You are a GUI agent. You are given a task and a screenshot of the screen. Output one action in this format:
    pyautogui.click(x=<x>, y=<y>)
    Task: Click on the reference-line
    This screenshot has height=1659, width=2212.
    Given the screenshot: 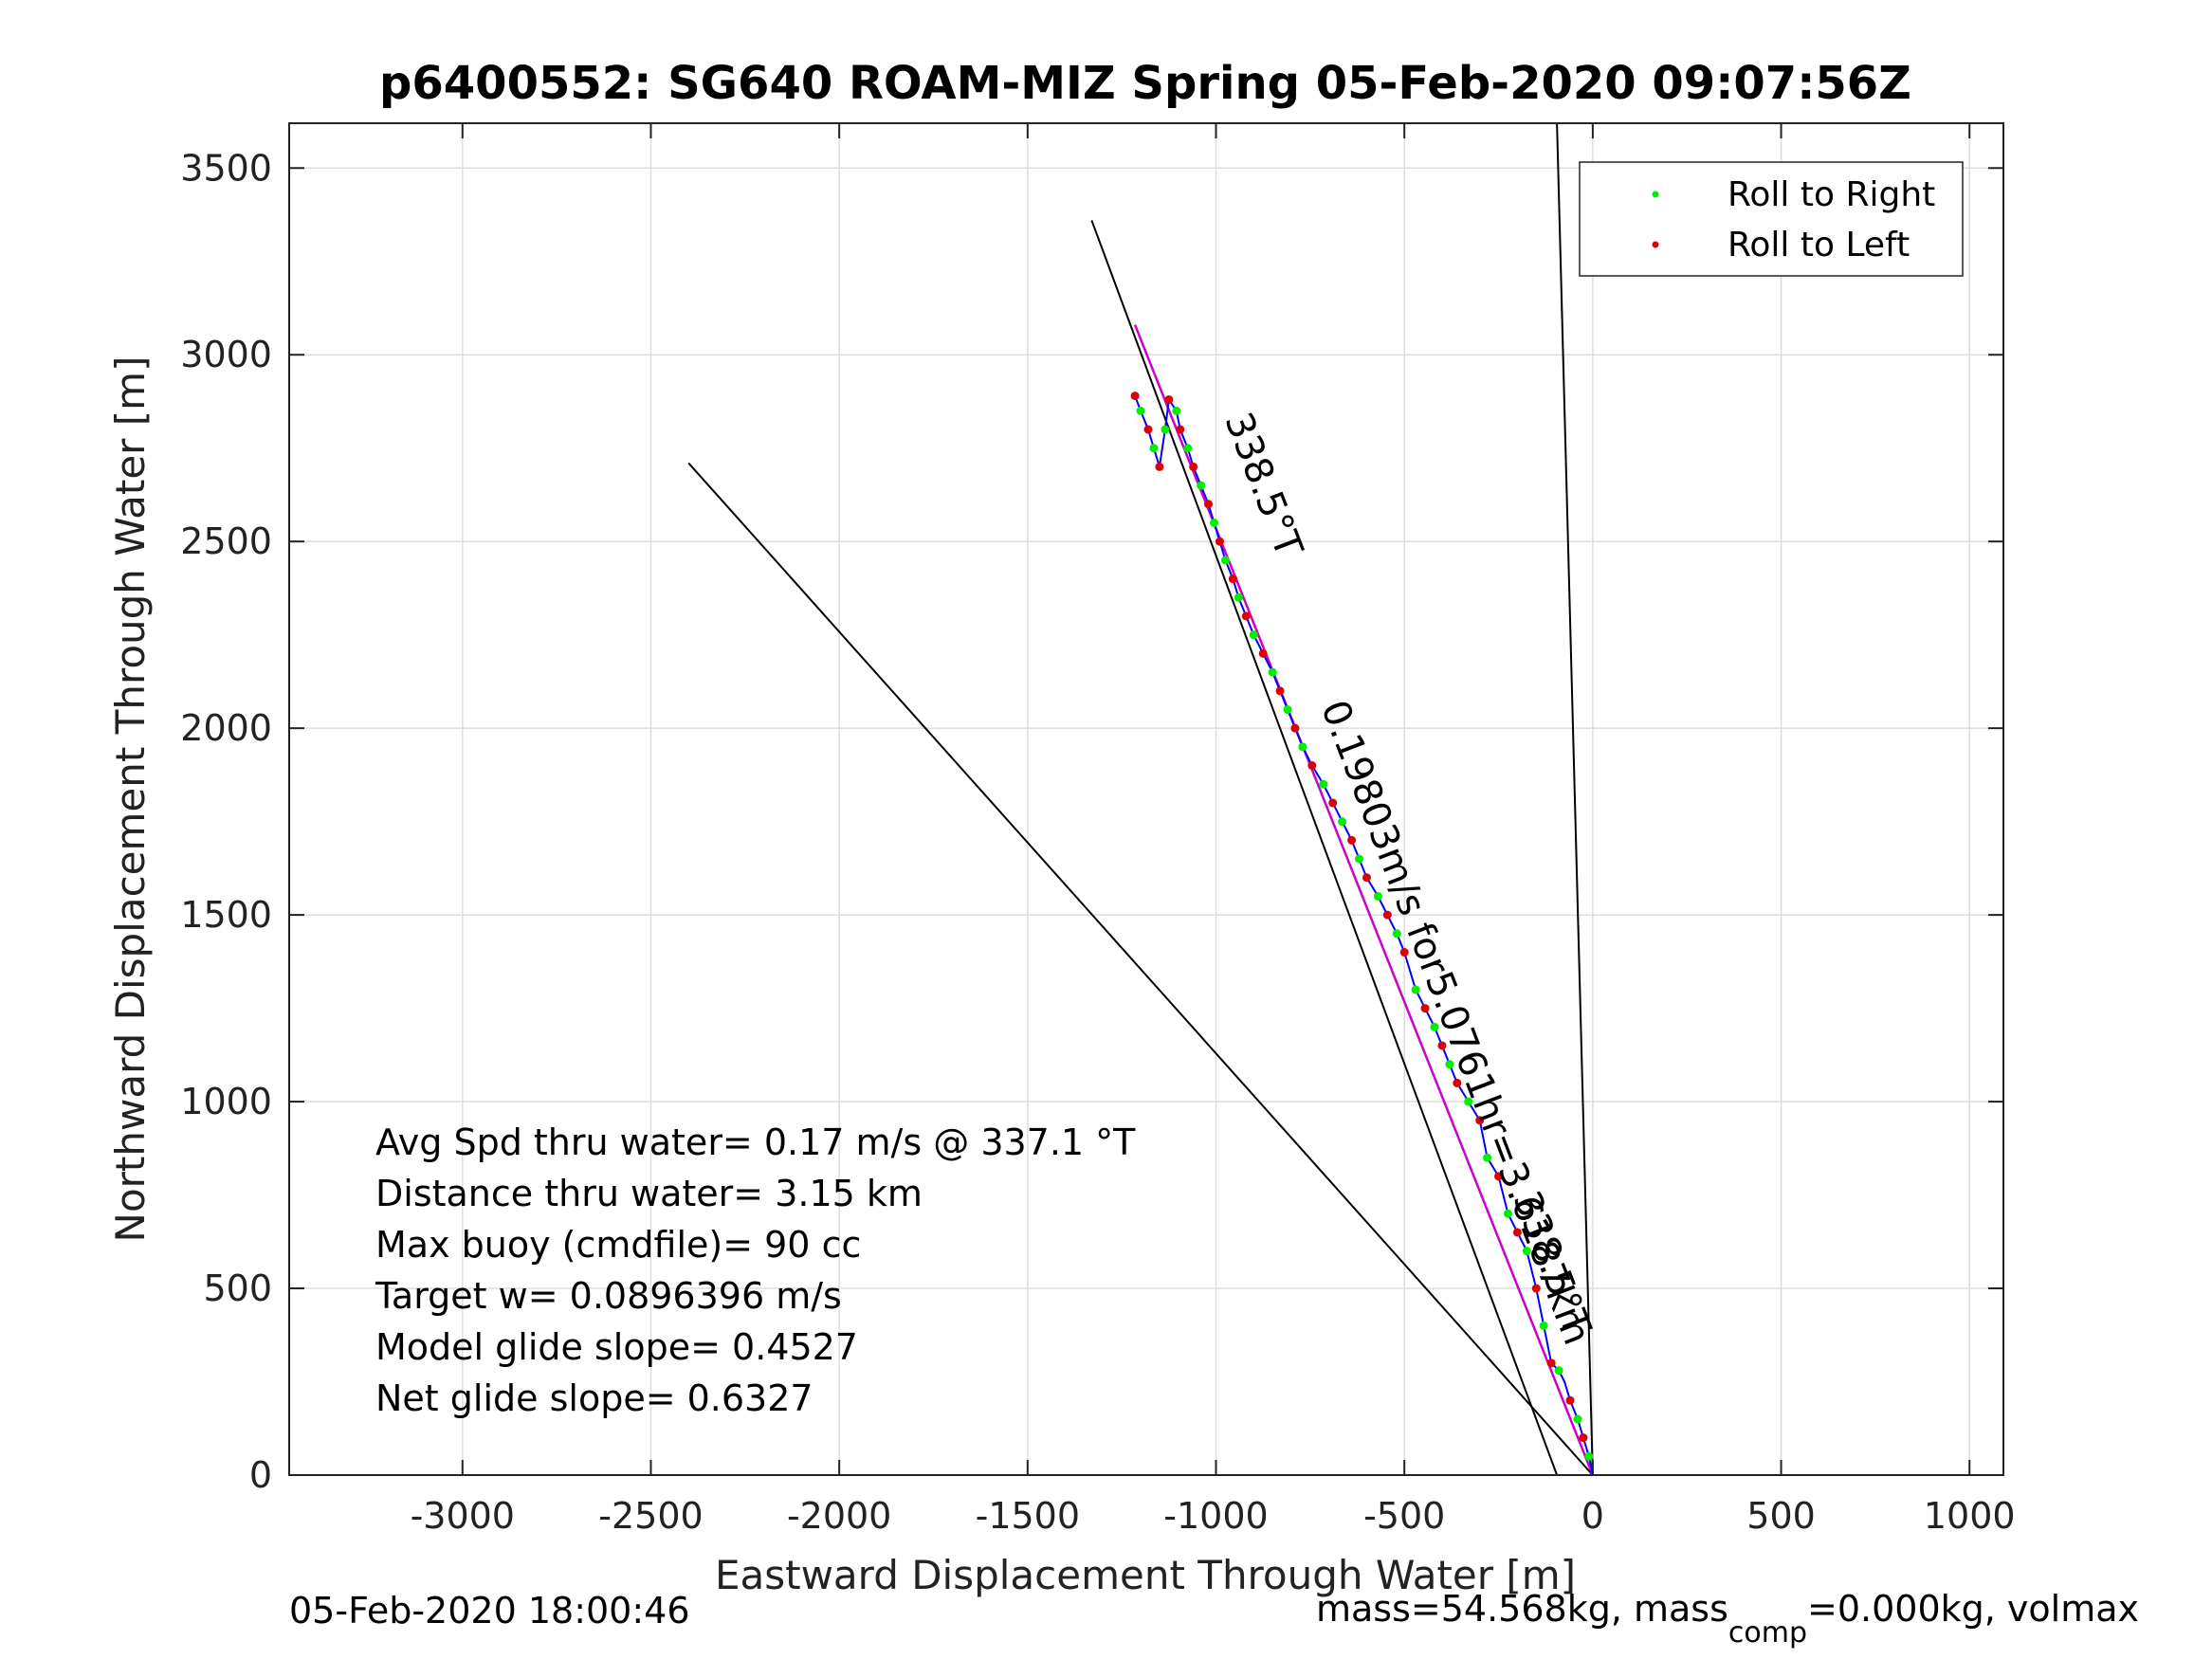 What is the action you would take?
    pyautogui.click(x=1575, y=799)
    